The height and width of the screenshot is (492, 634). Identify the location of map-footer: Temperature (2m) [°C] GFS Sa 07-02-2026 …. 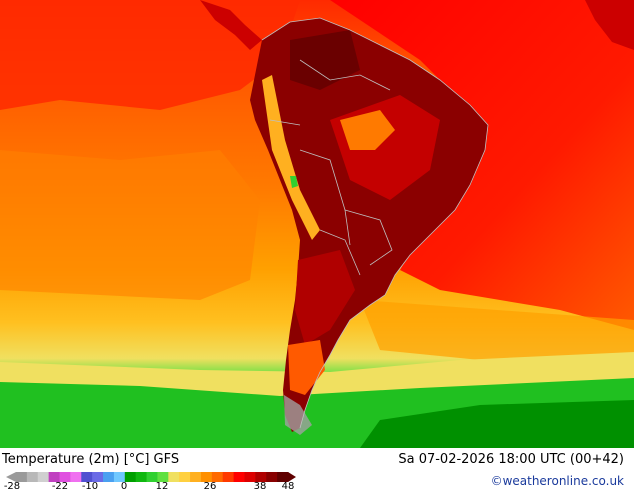
(317, 470).